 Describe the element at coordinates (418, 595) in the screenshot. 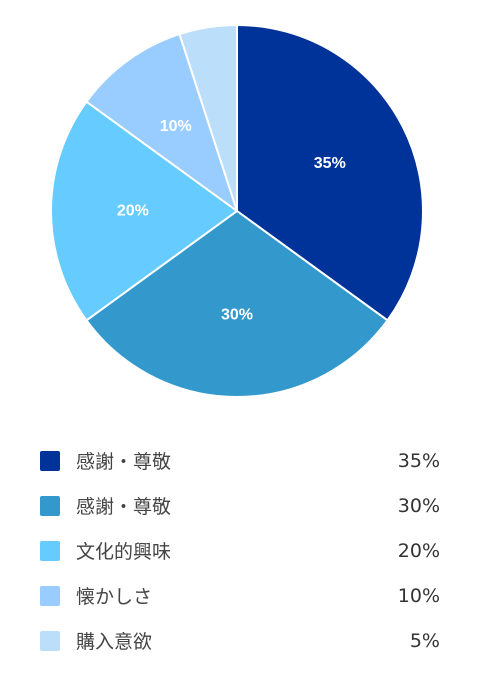

I see `legend-value: 10%` at that location.